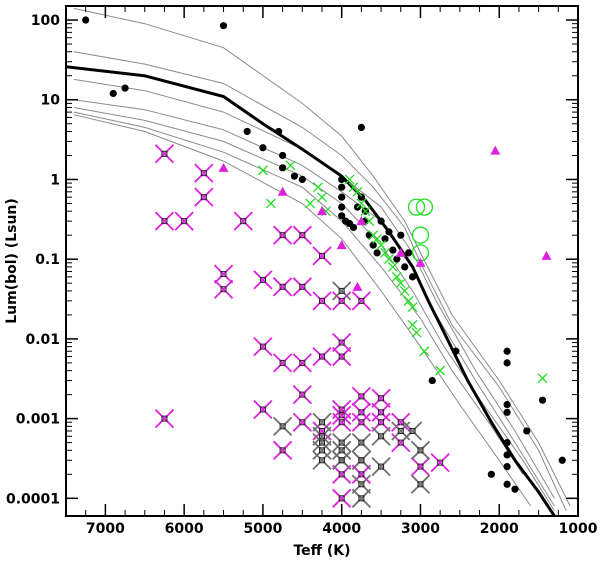 Image resolution: width=600 pixels, height=562 pixels. What do you see at coordinates (12, 261) in the screenshot?
I see `y-axis-label: Lum(bol) (Lsun)` at bounding box center [12, 261].